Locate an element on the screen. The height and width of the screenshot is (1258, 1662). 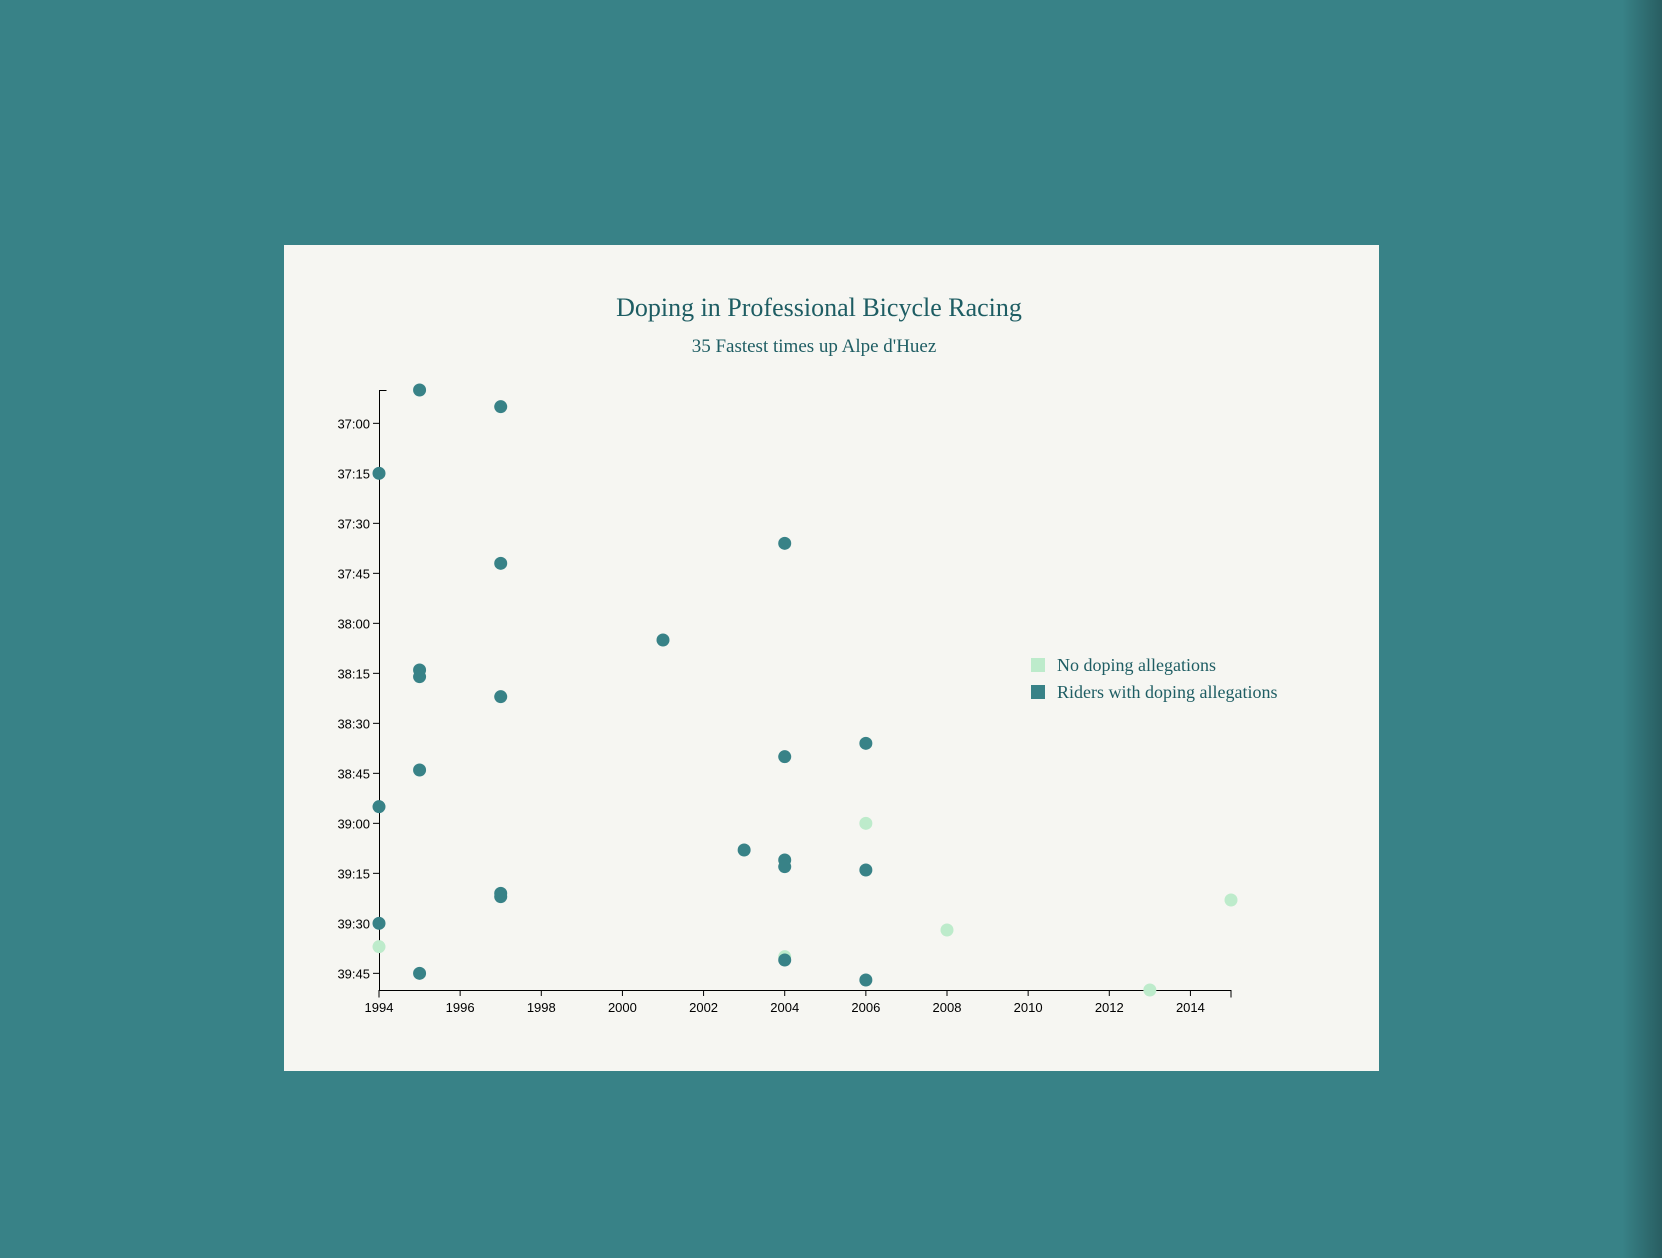
x-tick-label: 2012 is located at coordinates (1109, 1007).